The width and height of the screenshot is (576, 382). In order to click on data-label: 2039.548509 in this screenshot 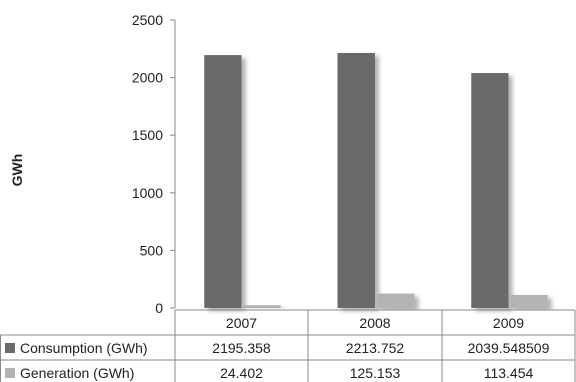, I will do `click(509, 348)`.